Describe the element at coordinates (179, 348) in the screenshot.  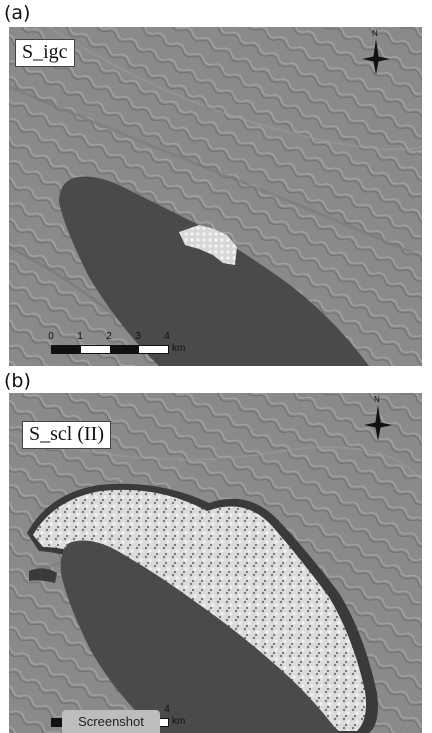
I see `scale-unit-a: km` at that location.